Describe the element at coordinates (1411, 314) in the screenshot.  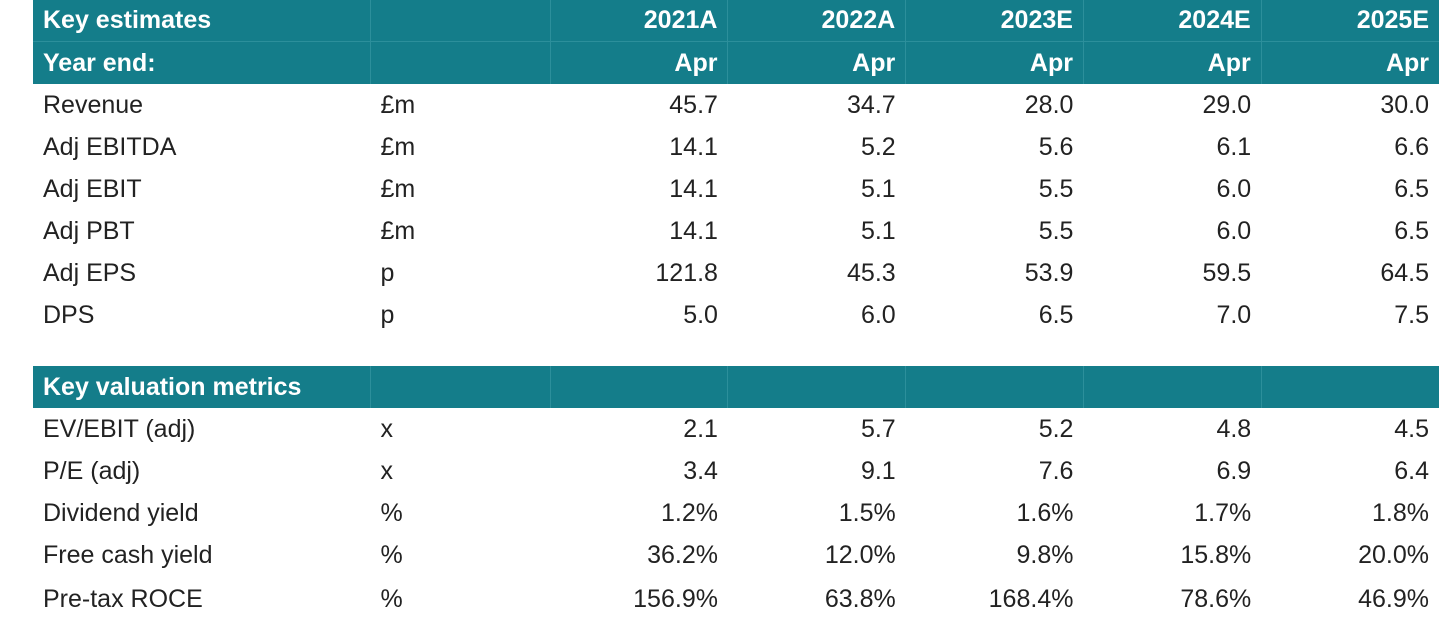
I see `row-value: 7.5` at that location.